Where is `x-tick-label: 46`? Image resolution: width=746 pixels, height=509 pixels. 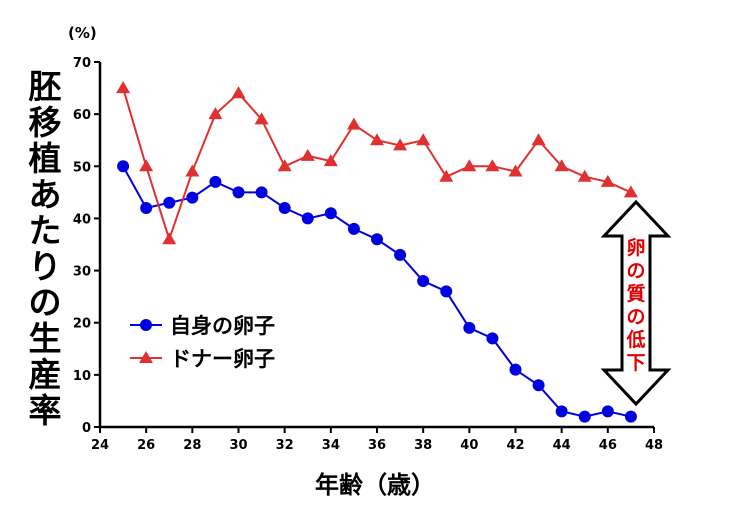 x-tick-label: 46 is located at coordinates (608, 445).